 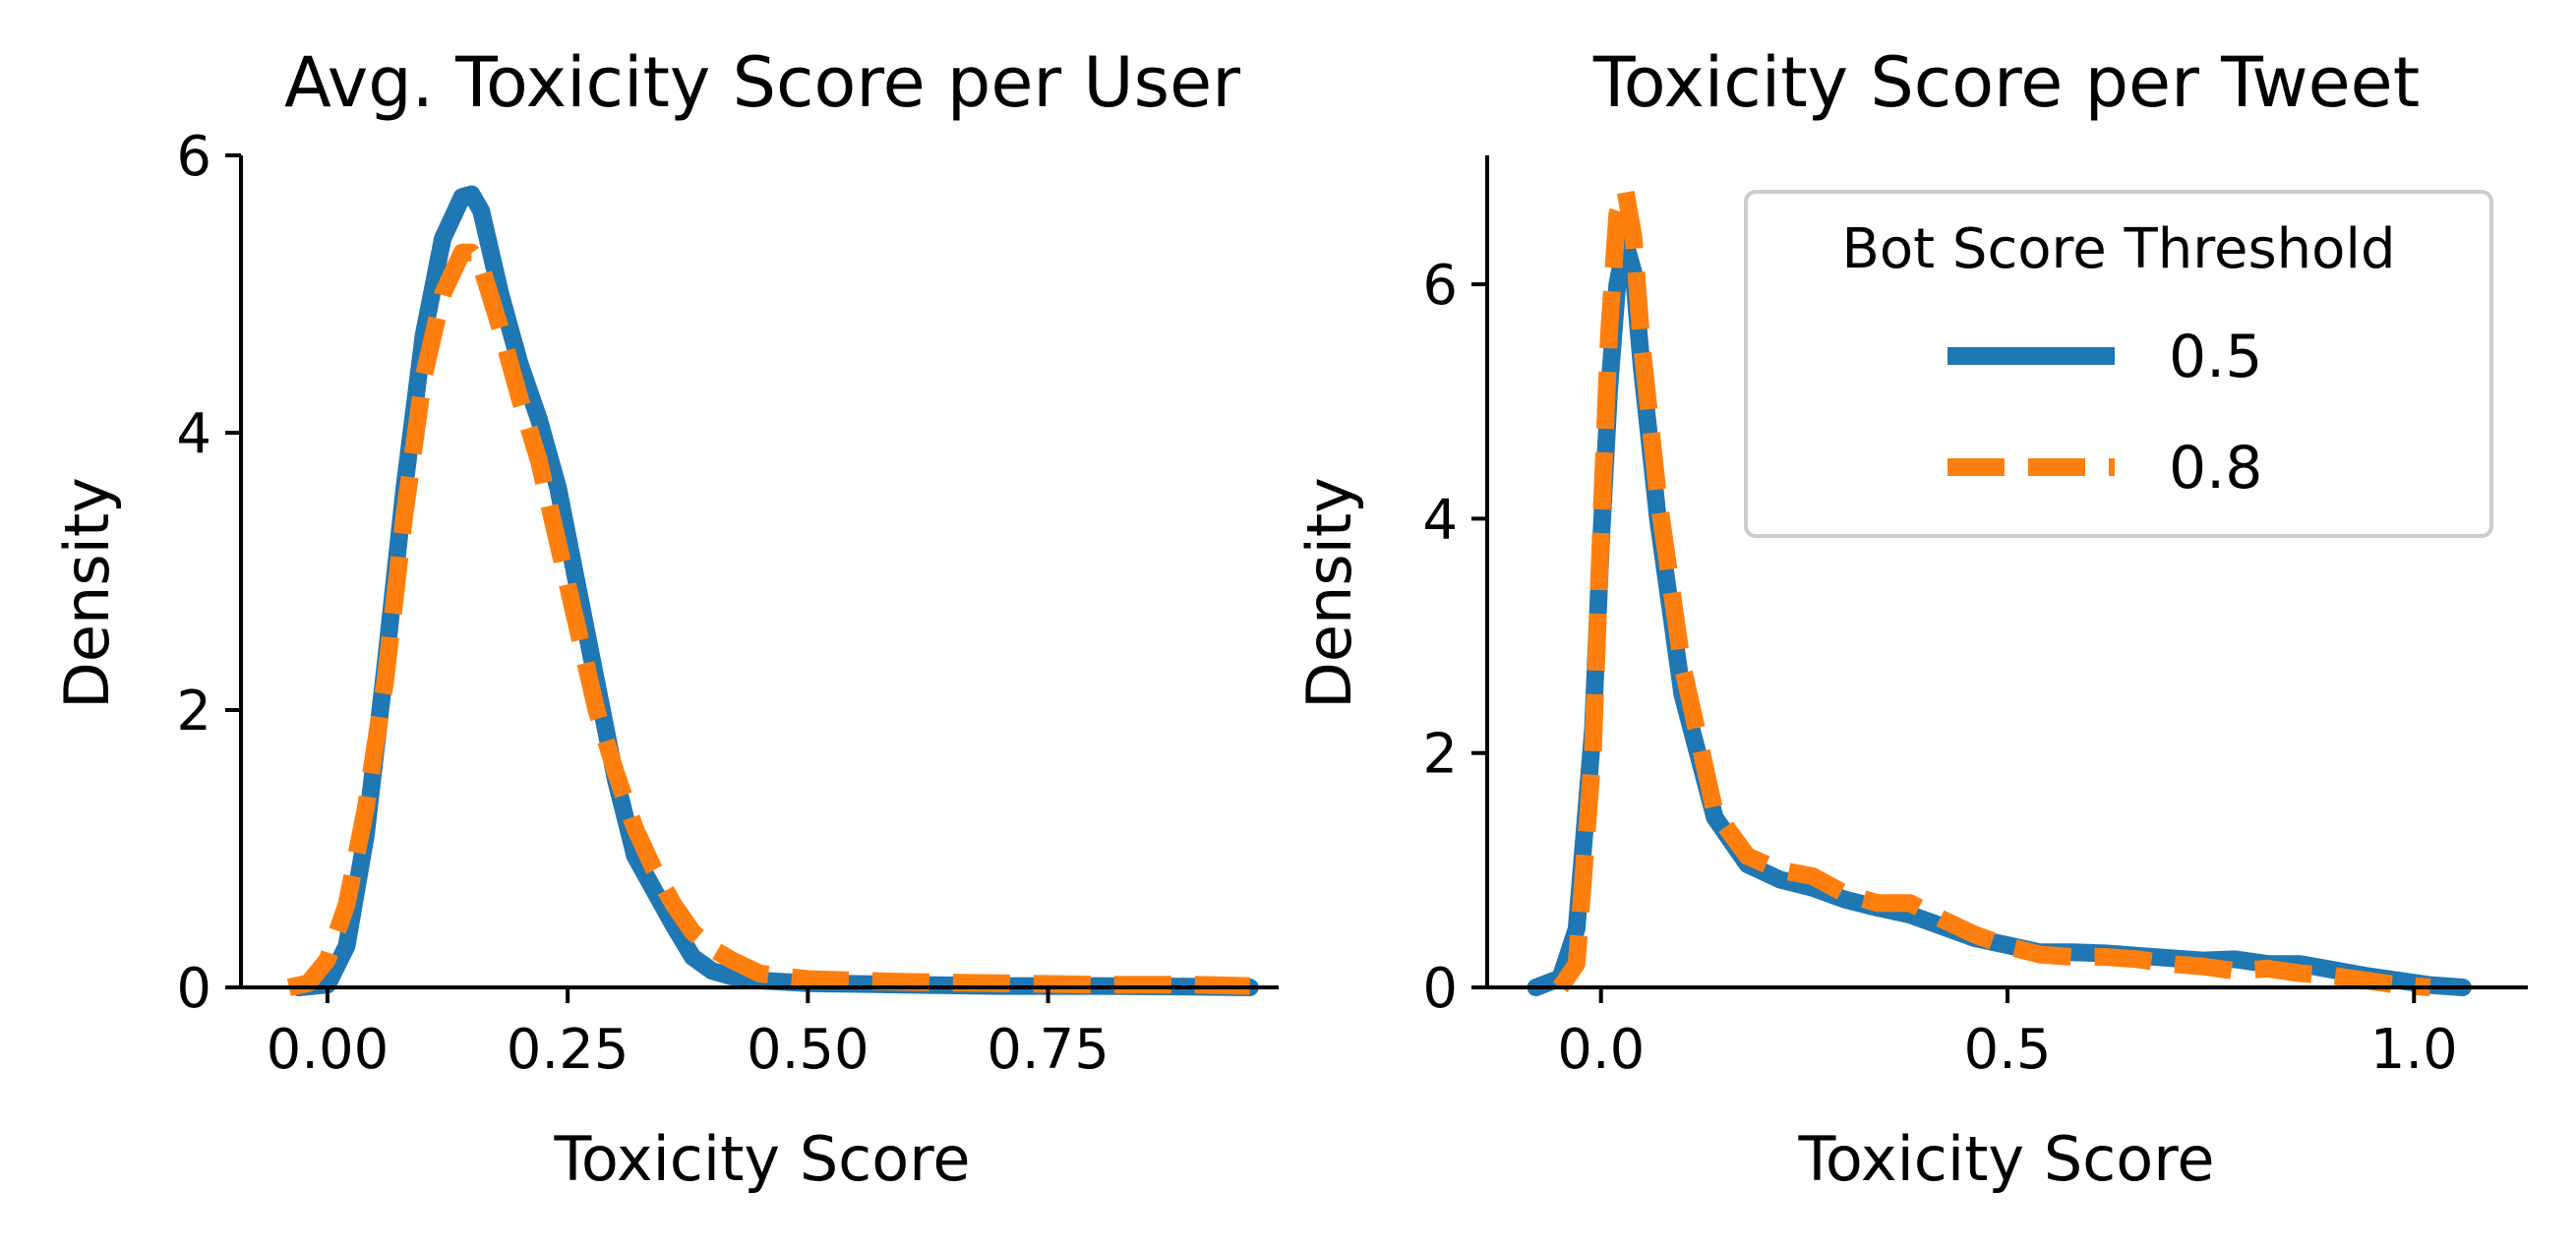 I want to click on x-tick-label: 1.0, so click(x=2414, y=1050).